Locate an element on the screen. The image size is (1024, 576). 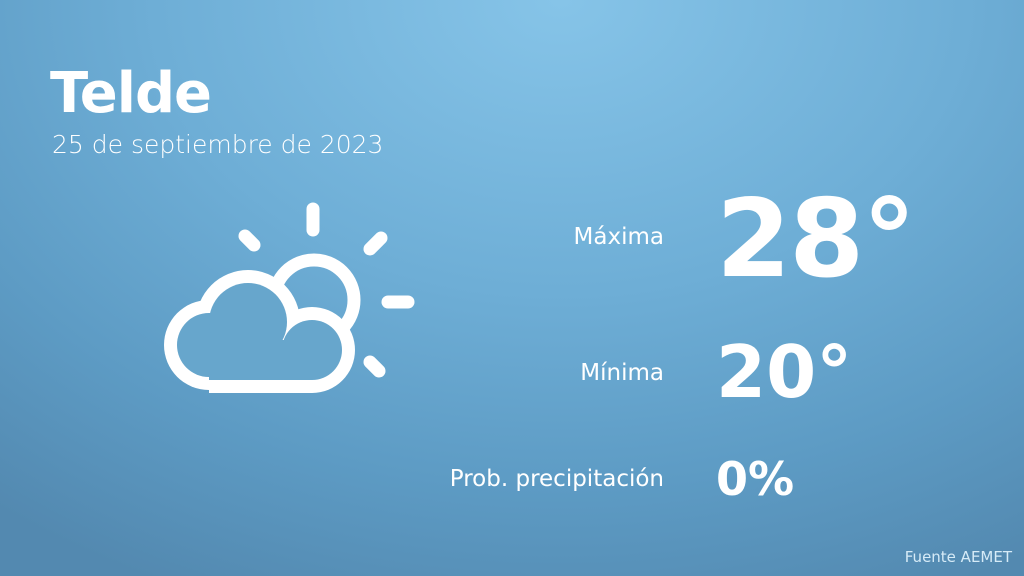
precip-label: Prob. precipitación is located at coordinates (556, 479).